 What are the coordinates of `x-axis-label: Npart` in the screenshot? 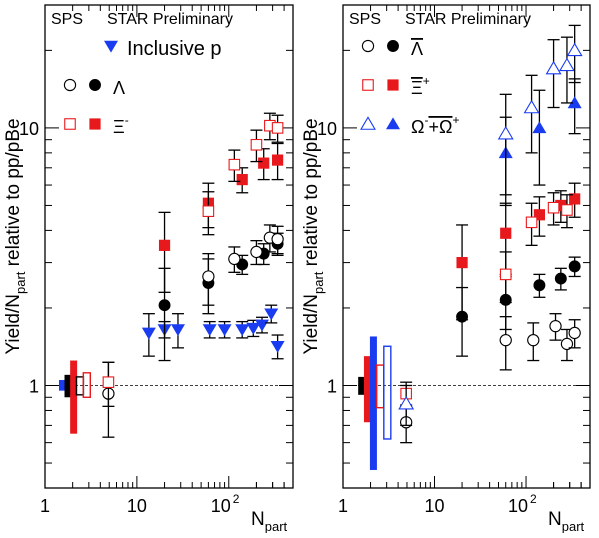 It's located at (269, 521).